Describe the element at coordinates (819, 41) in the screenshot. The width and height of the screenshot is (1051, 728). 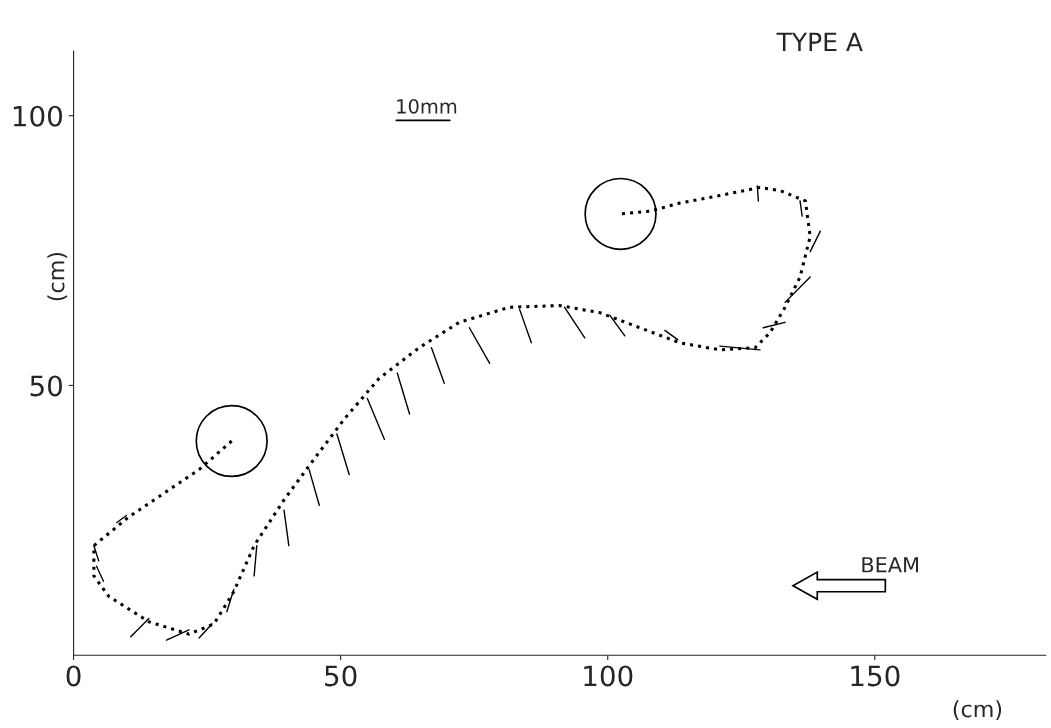
I see `chart-title: TYPE A` at that location.